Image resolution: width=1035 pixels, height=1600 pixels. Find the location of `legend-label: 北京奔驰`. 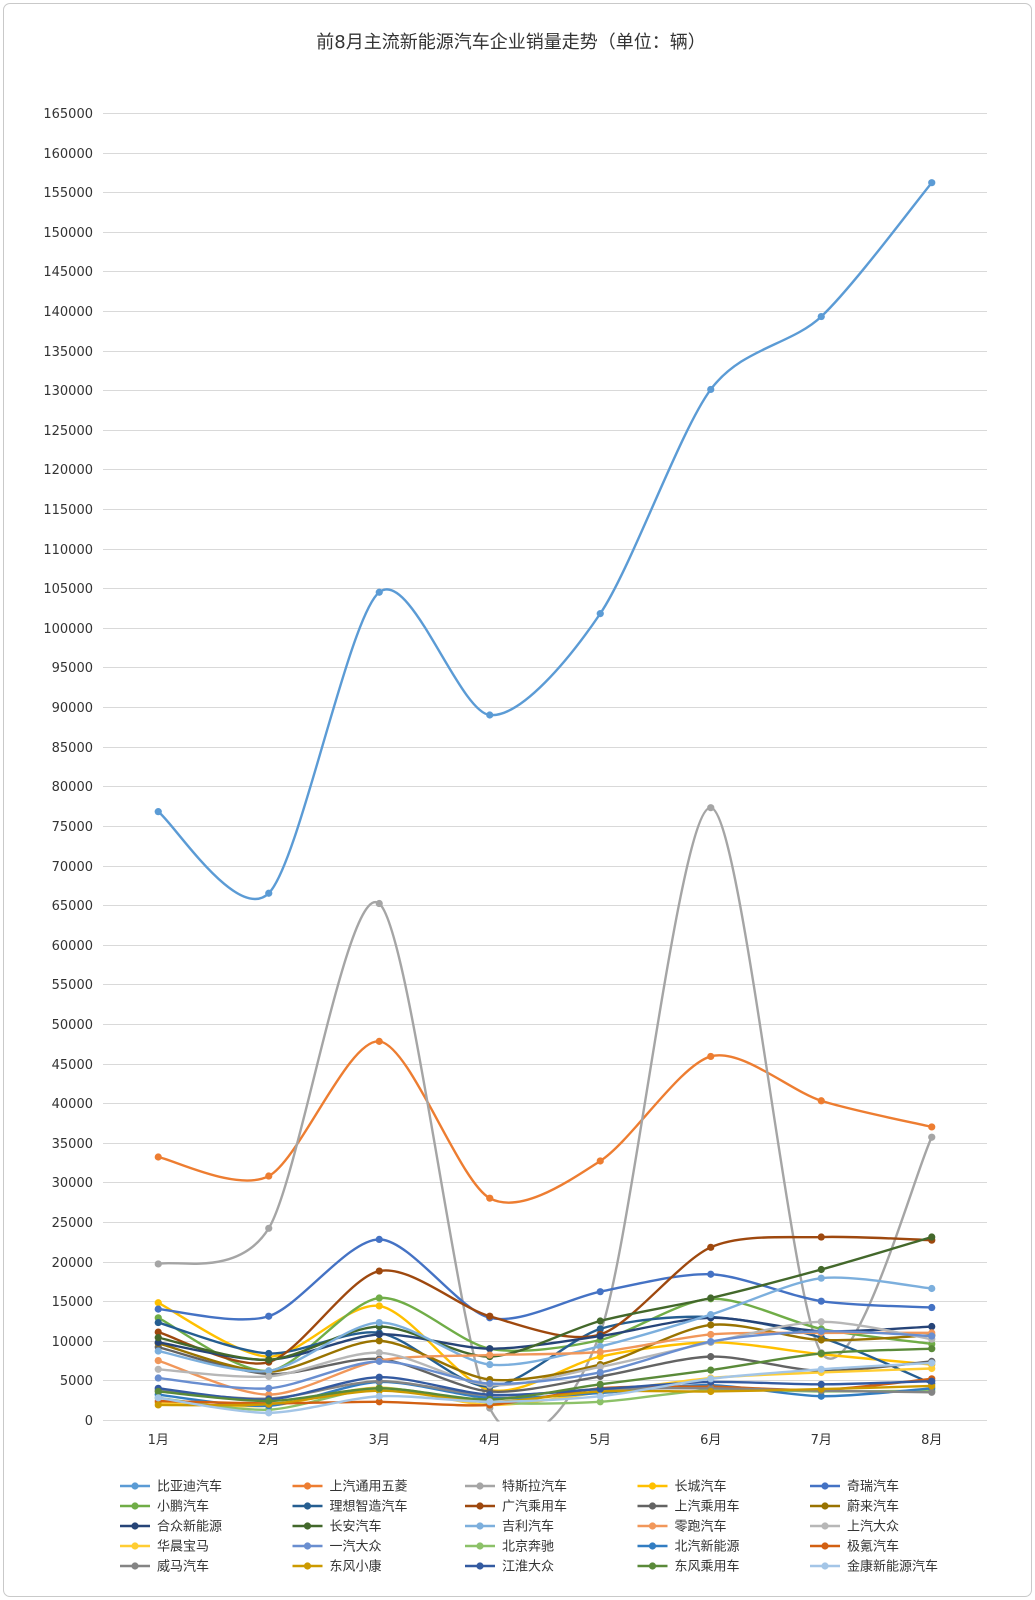

legend-label: 北京奔驰 is located at coordinates (528, 1547).